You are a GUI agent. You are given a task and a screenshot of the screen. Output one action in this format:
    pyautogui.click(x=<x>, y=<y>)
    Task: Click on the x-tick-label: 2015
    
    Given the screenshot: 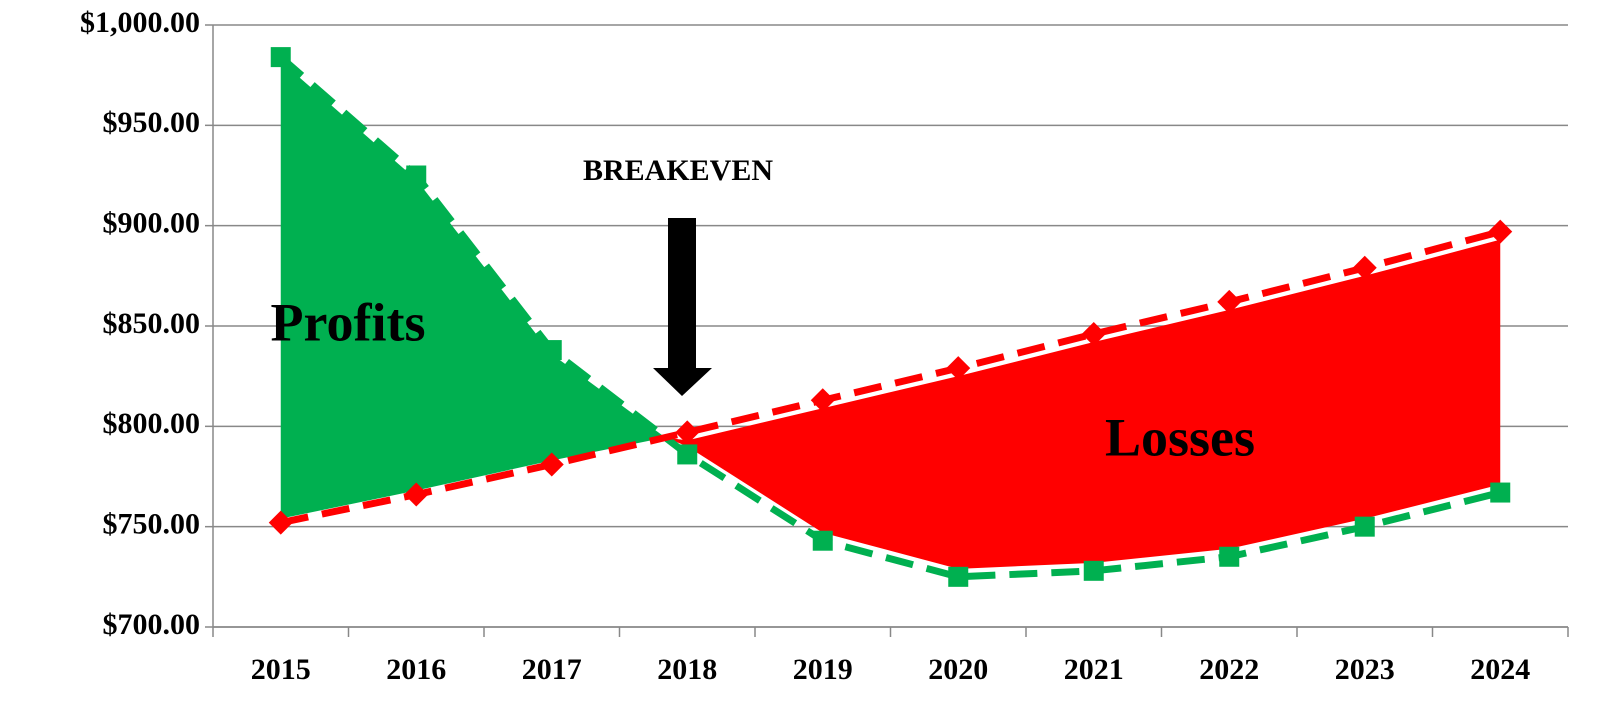 What is the action you would take?
    pyautogui.click(x=281, y=669)
    